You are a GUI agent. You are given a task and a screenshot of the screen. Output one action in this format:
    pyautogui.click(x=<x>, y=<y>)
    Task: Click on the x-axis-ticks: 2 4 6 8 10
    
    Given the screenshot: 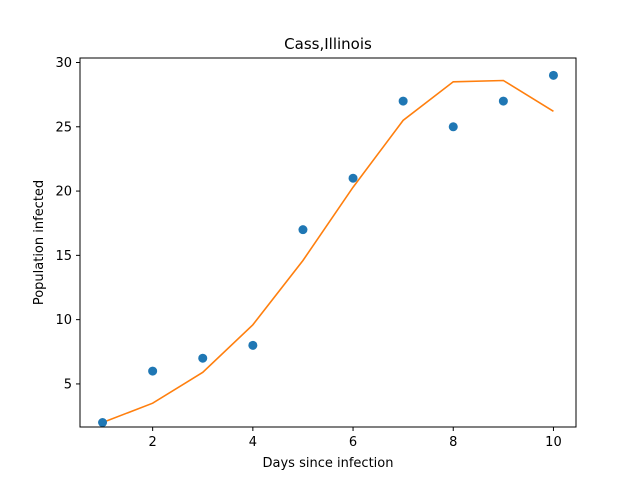 What is the action you would take?
    pyautogui.click(x=355, y=438)
    